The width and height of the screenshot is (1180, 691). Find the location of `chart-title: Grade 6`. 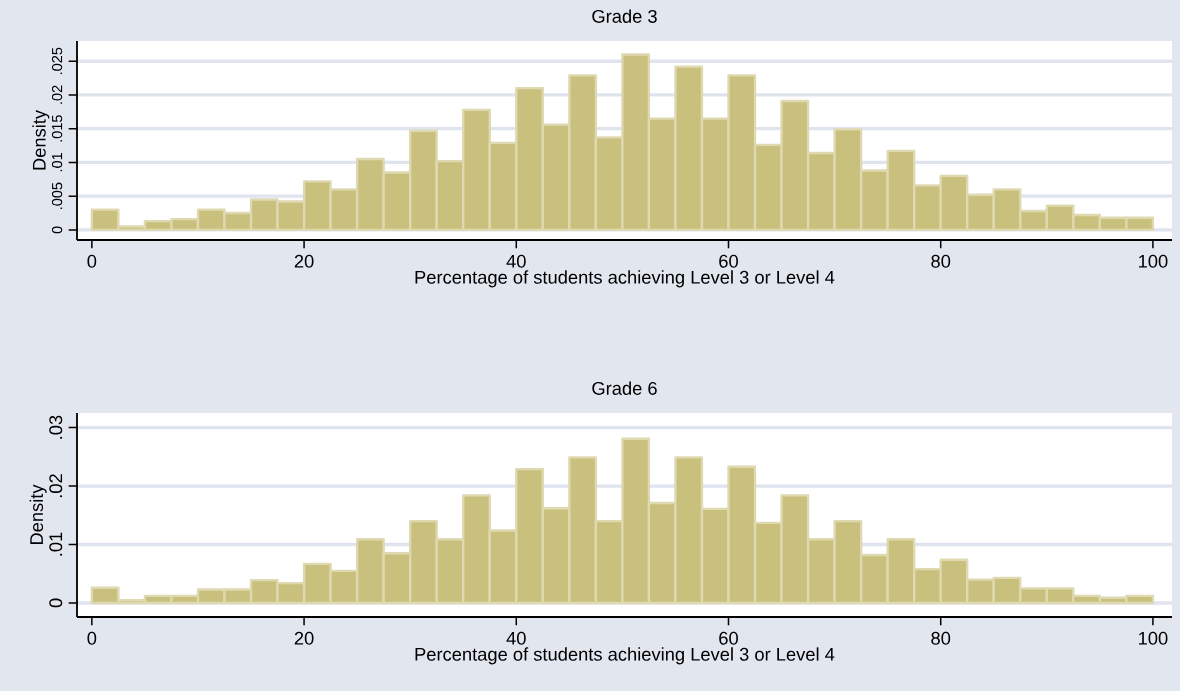

chart-title: Grade 6 is located at coordinates (624, 388).